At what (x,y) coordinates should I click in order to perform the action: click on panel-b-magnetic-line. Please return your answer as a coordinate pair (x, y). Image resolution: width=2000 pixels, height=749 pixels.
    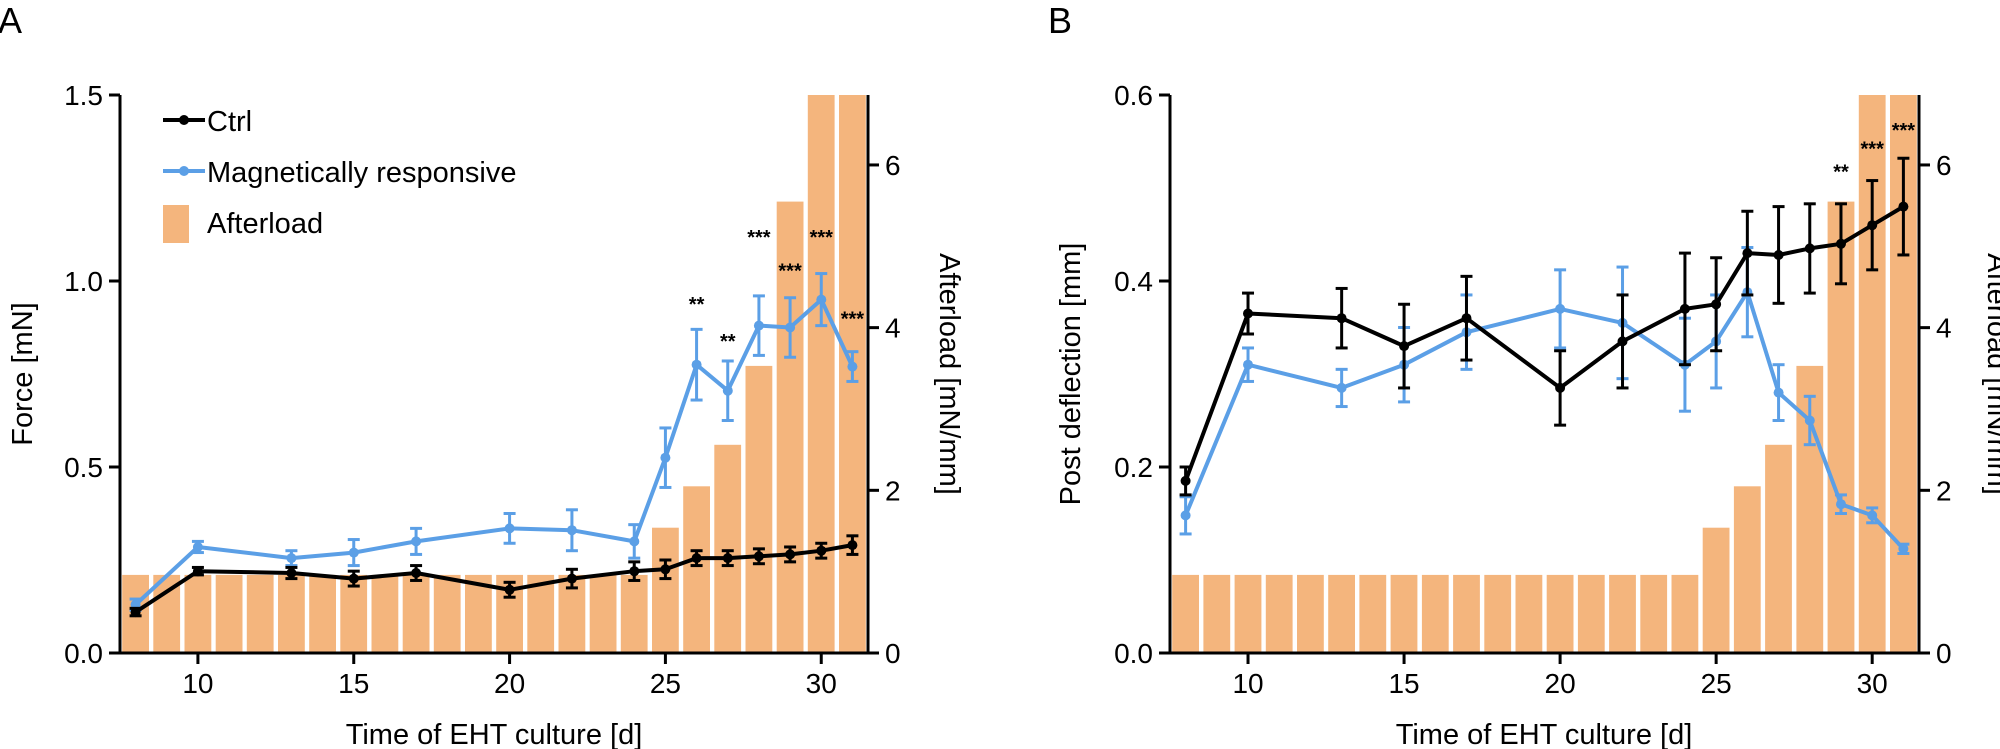
    Looking at the image, I should click on (1544, 420).